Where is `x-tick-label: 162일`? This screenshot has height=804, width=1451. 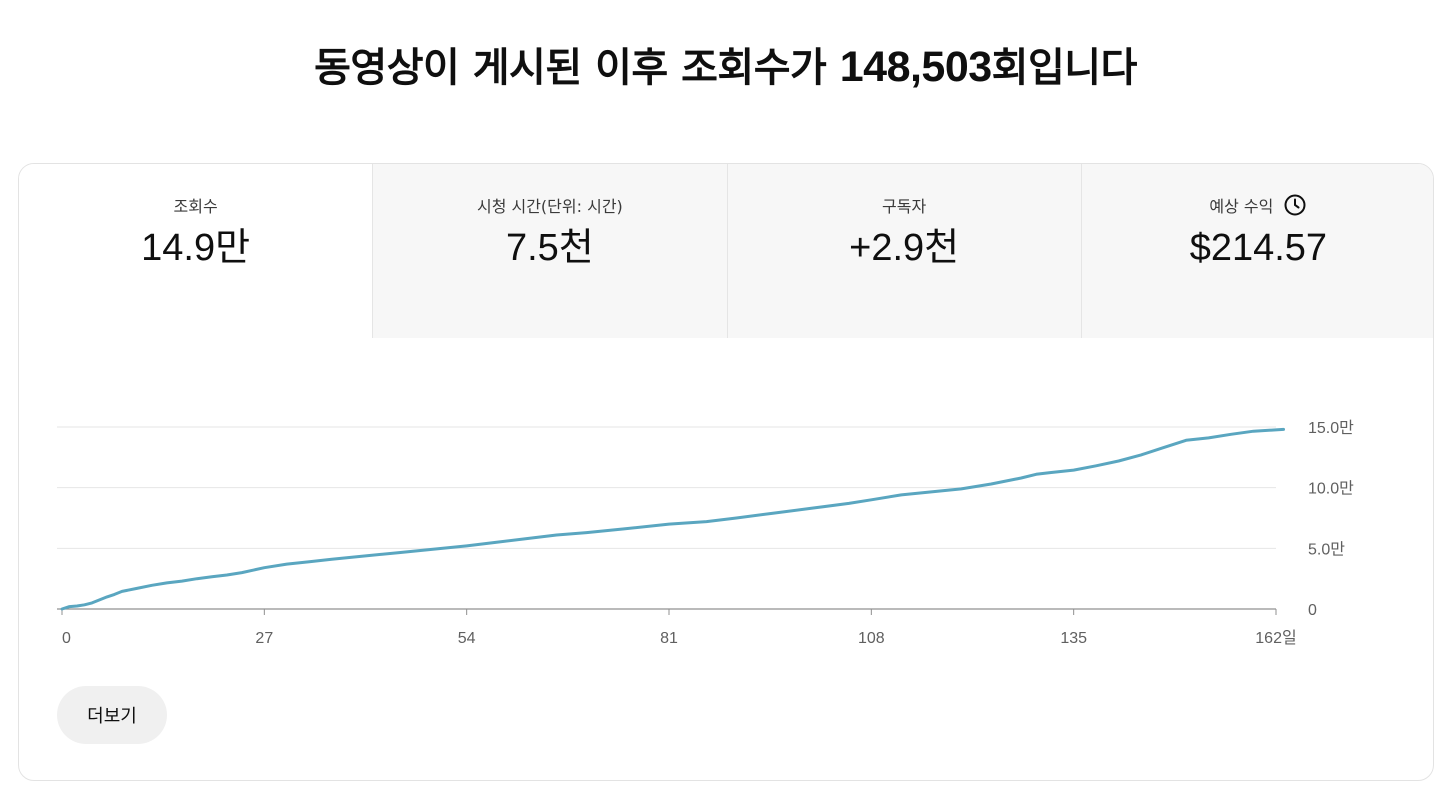
x-tick-label: 162일 is located at coordinates (1275, 638).